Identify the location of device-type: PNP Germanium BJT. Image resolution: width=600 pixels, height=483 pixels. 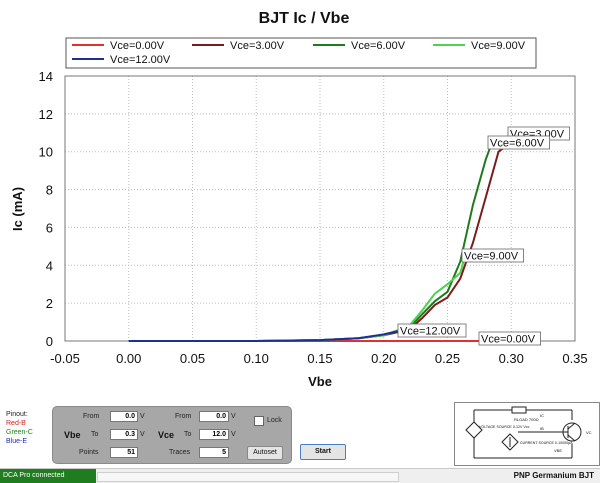
(554, 476).